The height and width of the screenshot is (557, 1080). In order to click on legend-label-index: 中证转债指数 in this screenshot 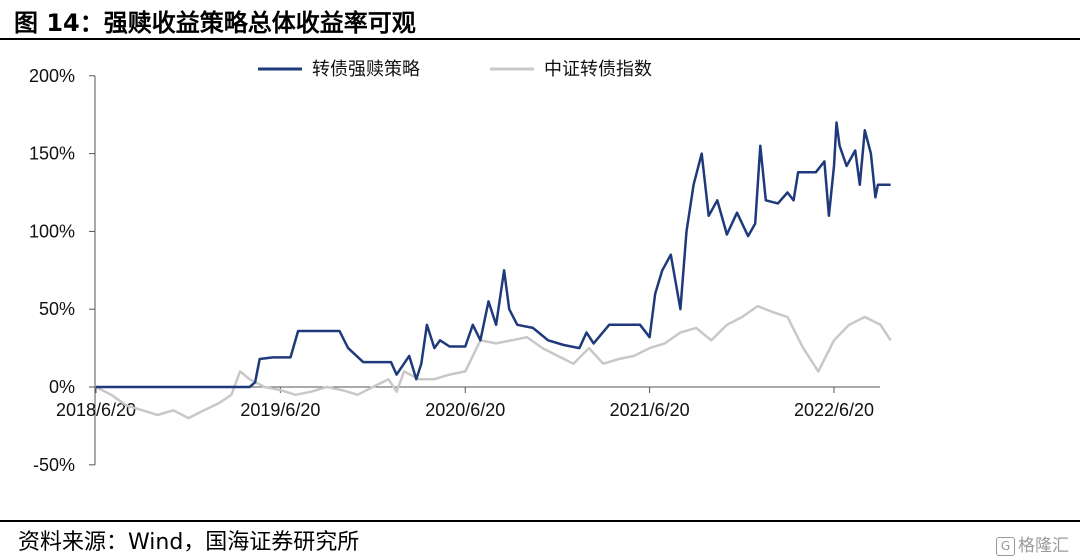, I will do `click(598, 69)`.